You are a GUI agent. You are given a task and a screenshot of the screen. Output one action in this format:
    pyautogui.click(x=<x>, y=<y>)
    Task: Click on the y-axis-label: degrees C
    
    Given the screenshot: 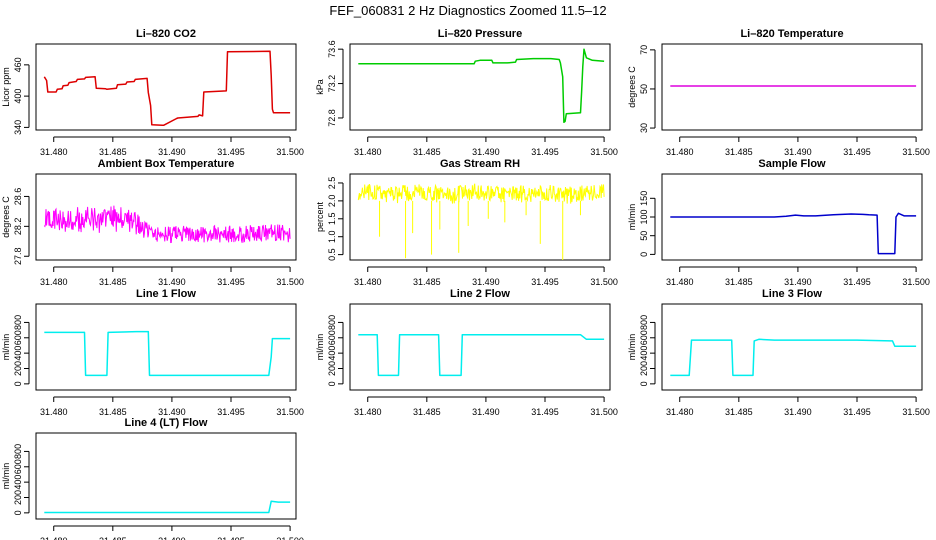 What is the action you would take?
    pyautogui.click(x=632, y=87)
    